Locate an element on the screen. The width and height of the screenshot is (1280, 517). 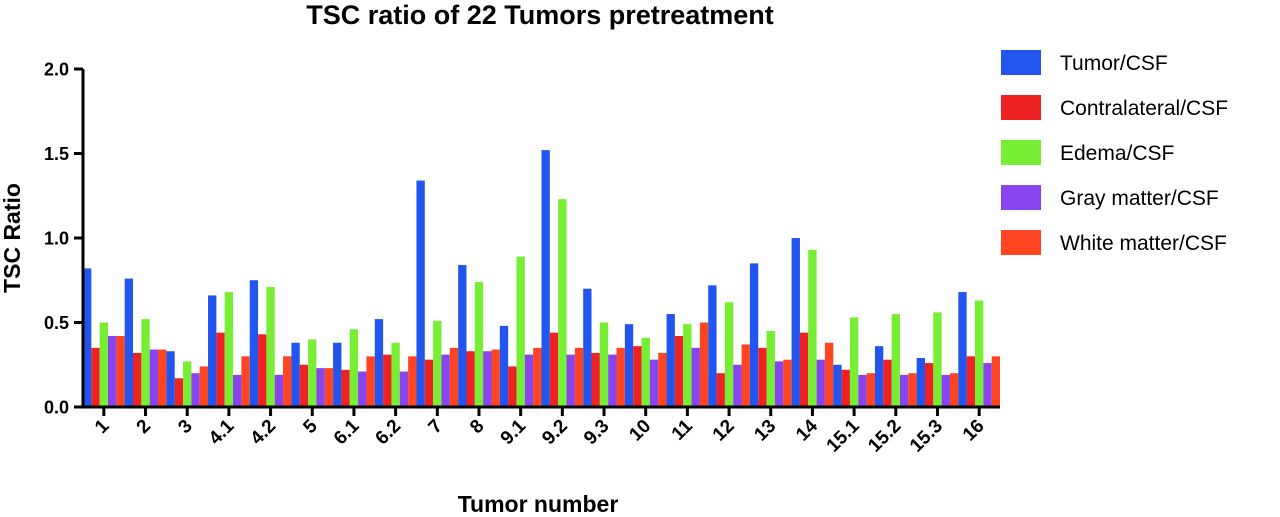
bar-white-matter-csf-6.2 is located at coordinates (412, 381).